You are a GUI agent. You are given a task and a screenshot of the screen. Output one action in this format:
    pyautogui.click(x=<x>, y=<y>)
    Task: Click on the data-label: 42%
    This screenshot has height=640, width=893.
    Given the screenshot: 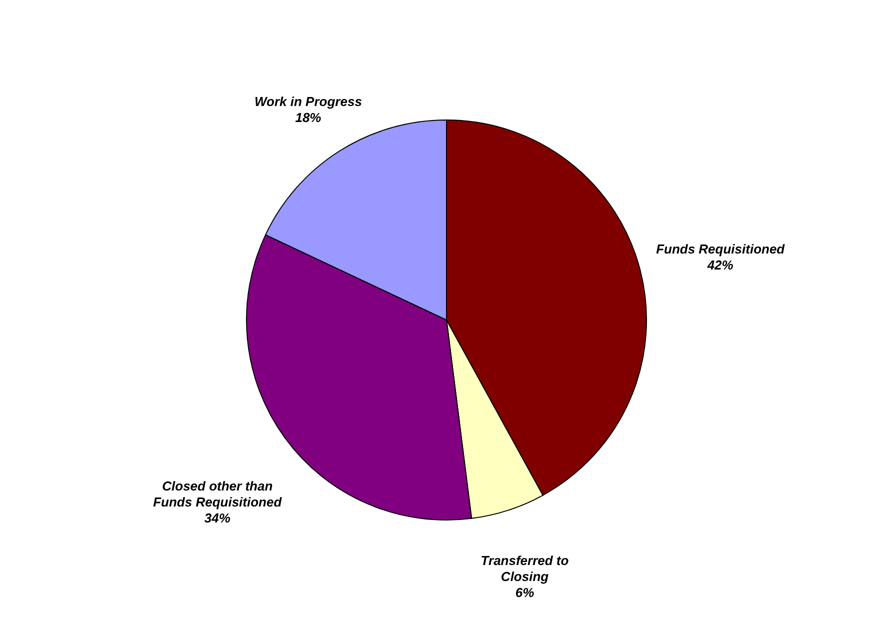 What is the action you would take?
    pyautogui.click(x=720, y=265)
    